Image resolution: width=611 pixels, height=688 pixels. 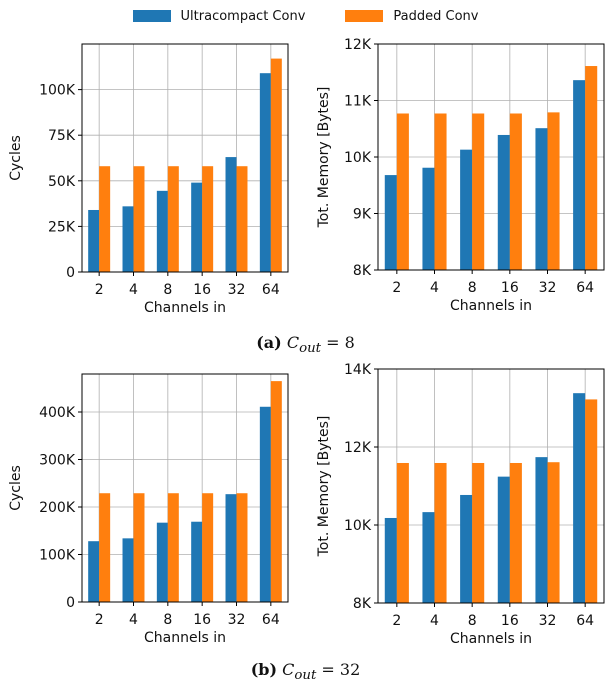 What do you see at coordinates (293, 342) in the screenshot?
I see `caption-a-var: C` at bounding box center [293, 342].